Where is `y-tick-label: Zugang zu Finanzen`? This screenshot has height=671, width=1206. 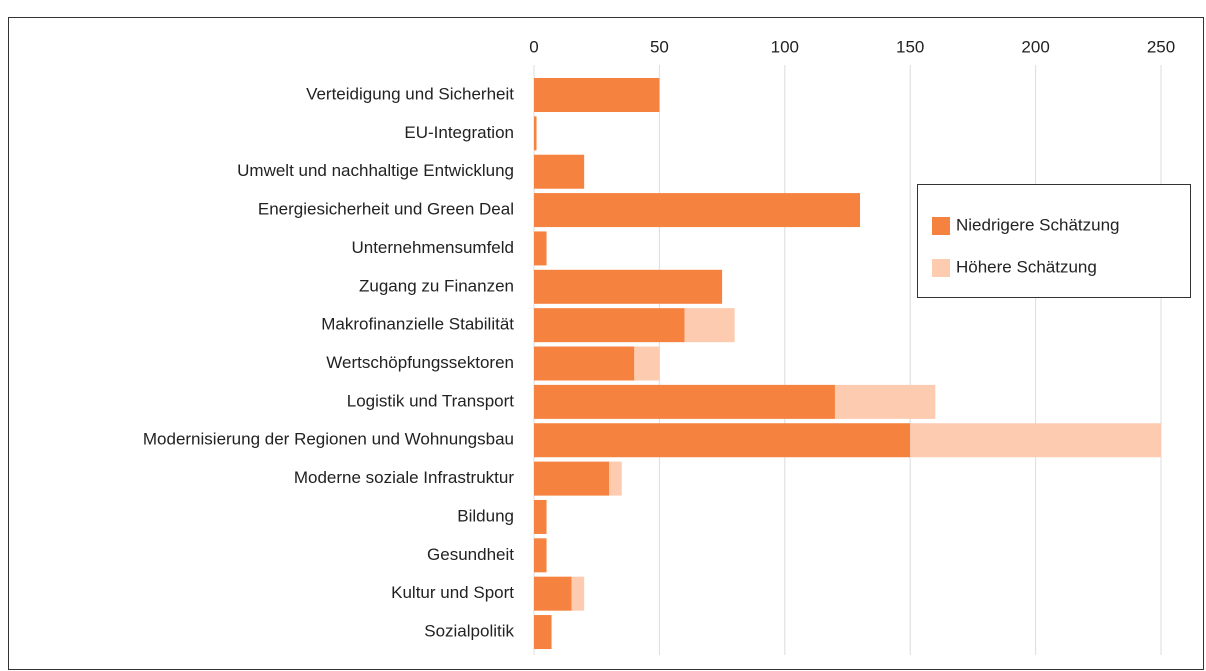
y-tick-label: Zugang zu Finanzen is located at coordinates (436, 285).